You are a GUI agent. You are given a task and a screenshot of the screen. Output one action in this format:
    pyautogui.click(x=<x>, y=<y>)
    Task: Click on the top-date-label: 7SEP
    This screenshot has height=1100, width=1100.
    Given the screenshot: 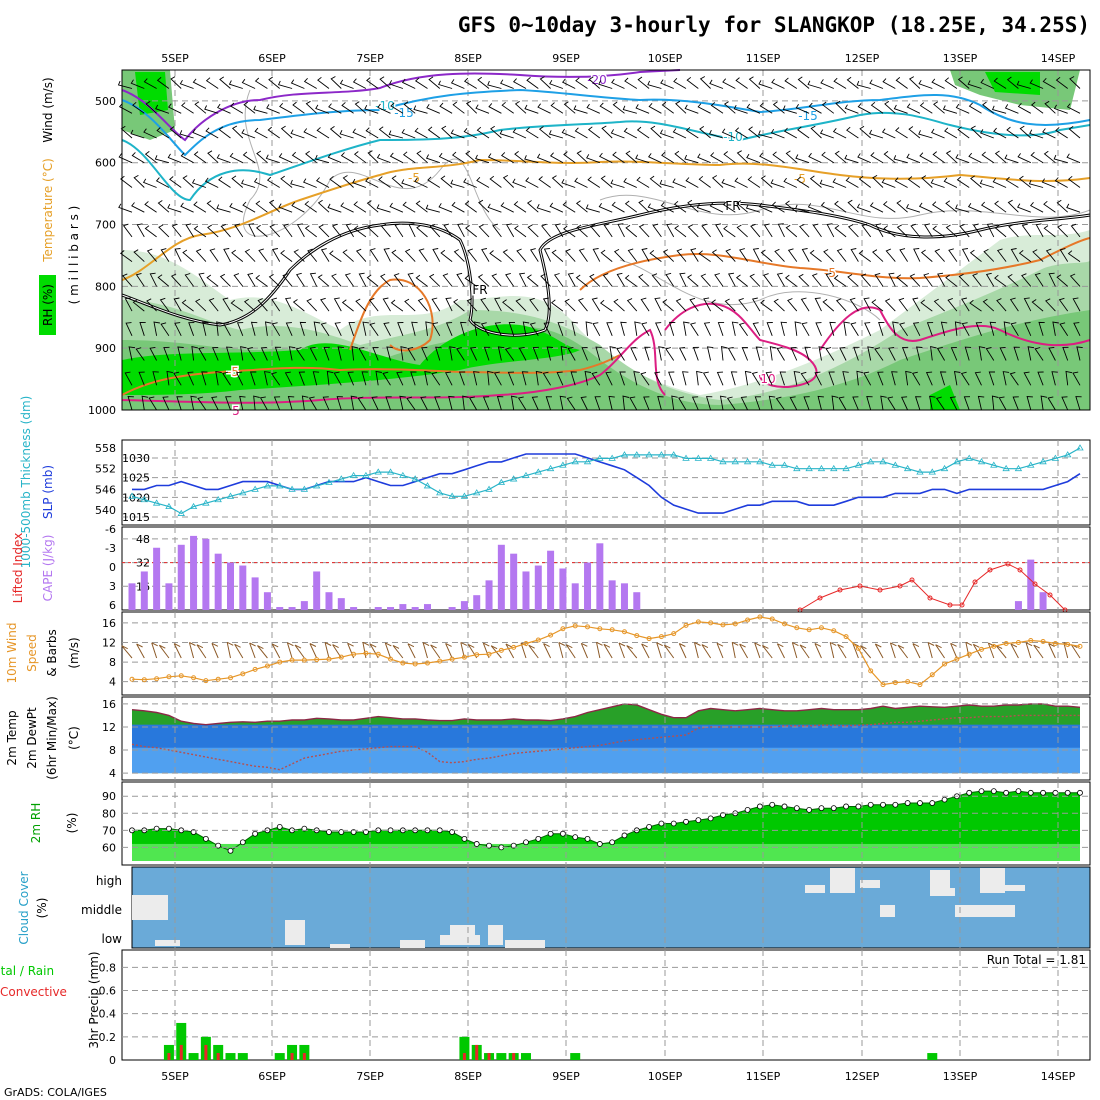 What is the action you would take?
    pyautogui.click(x=370, y=58)
    